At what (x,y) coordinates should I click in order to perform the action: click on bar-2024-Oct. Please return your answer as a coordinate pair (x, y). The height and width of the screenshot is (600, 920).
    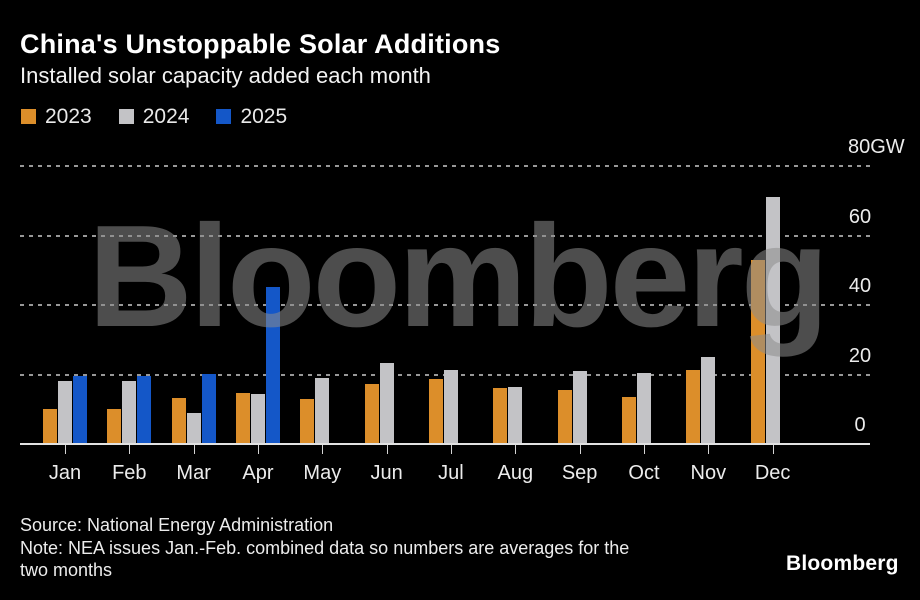
    Looking at the image, I should click on (643, 408).